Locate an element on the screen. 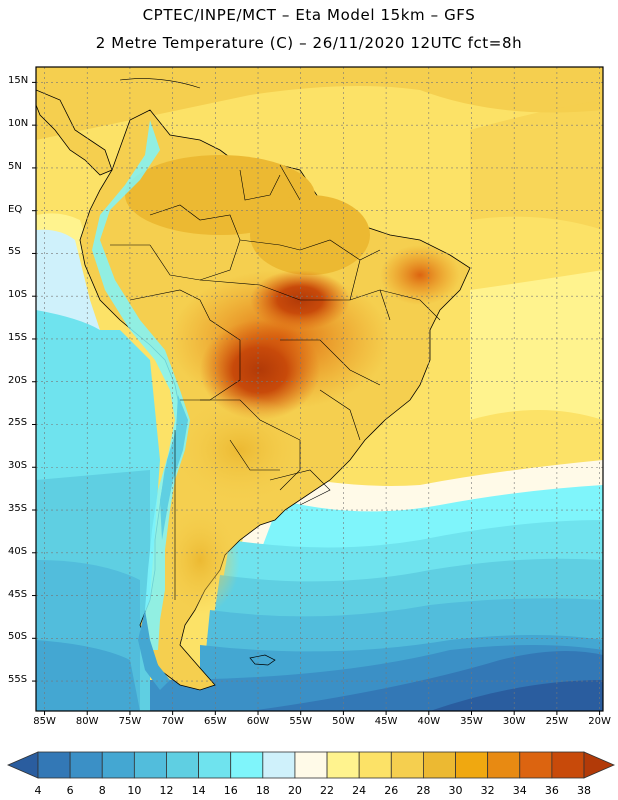 The image size is (618, 800). colorbar-label: 32 is located at coordinates (487, 790).